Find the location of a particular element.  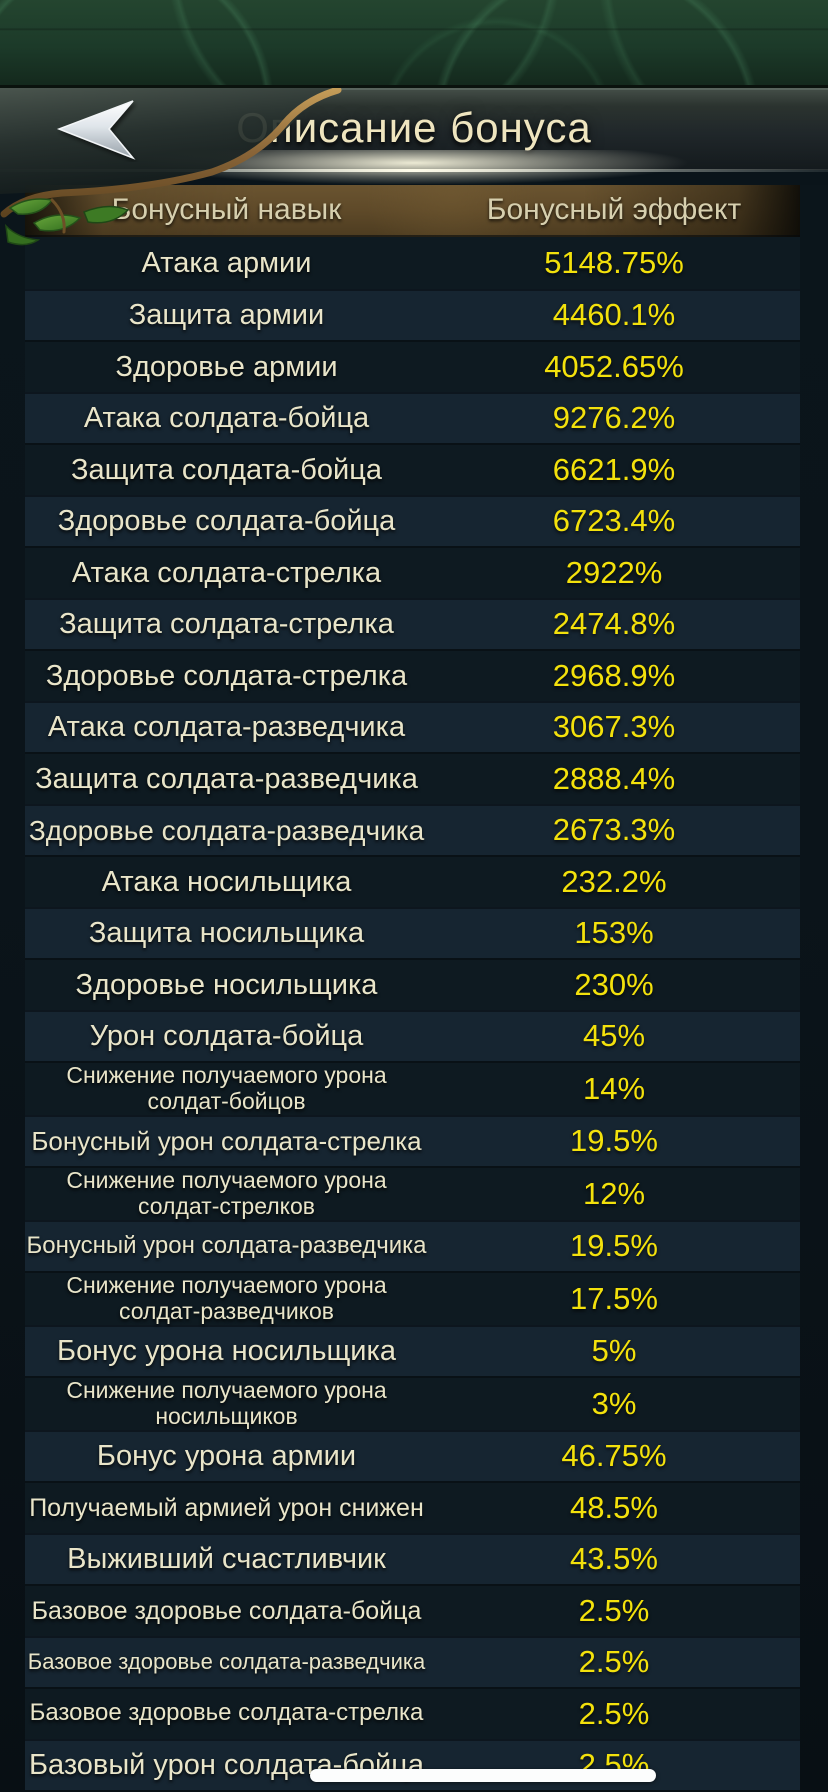

back-button is located at coordinates (95, 130).